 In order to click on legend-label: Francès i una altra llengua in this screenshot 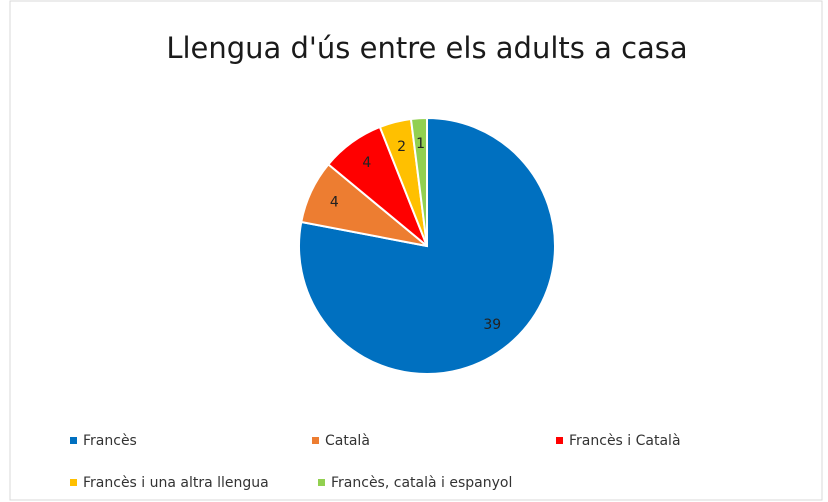, I will do `click(176, 483)`.